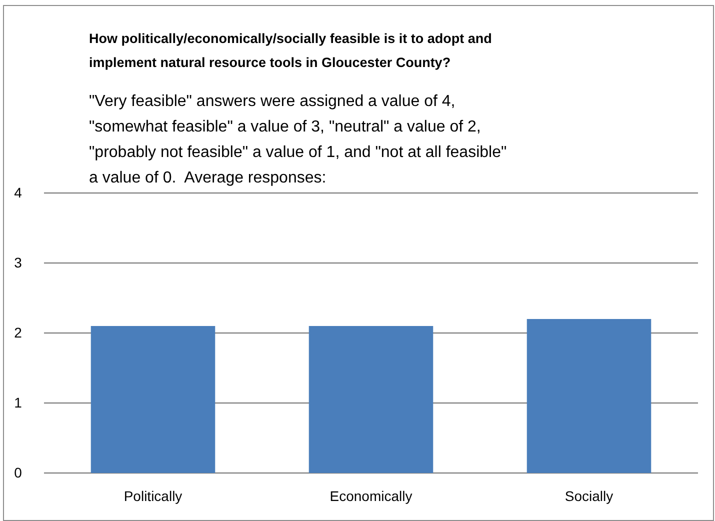  What do you see at coordinates (18, 262) in the screenshot?
I see `y-tick-label: 3` at bounding box center [18, 262].